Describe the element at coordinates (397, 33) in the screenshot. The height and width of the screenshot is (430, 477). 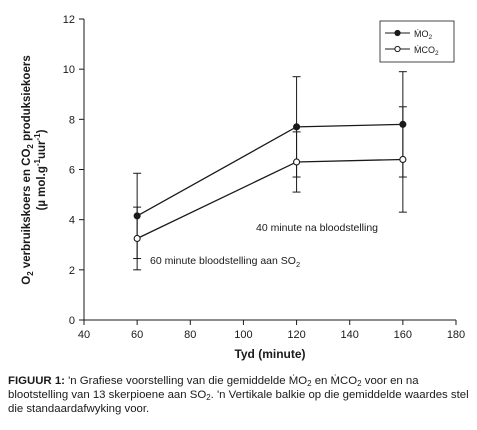
I see `legend-marker-mo2` at that location.